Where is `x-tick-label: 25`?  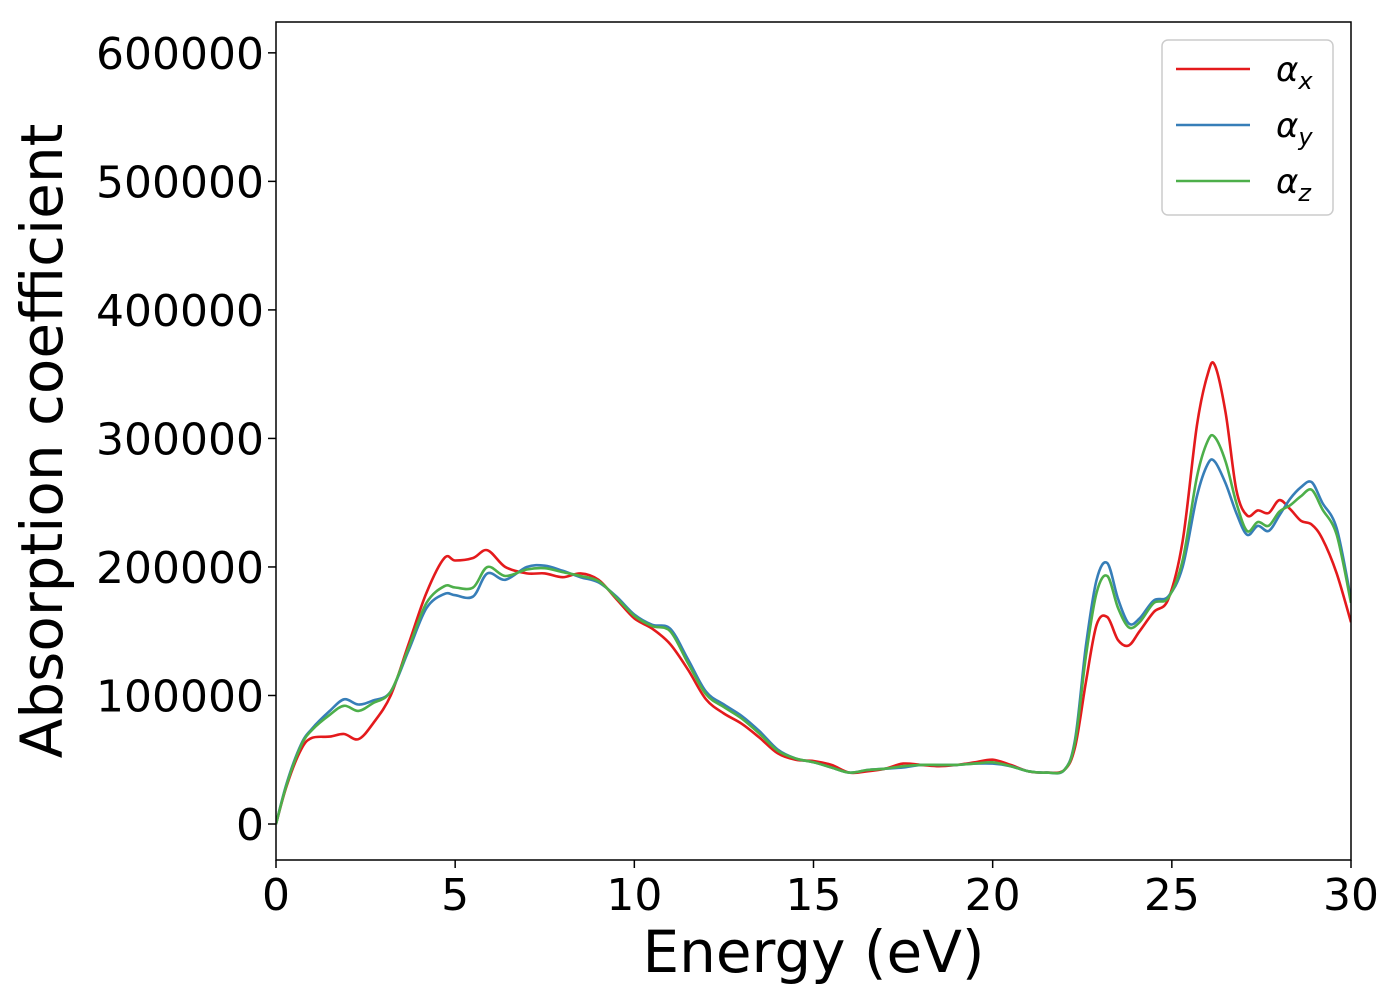
x-tick-label: 25 is located at coordinates (1172, 895).